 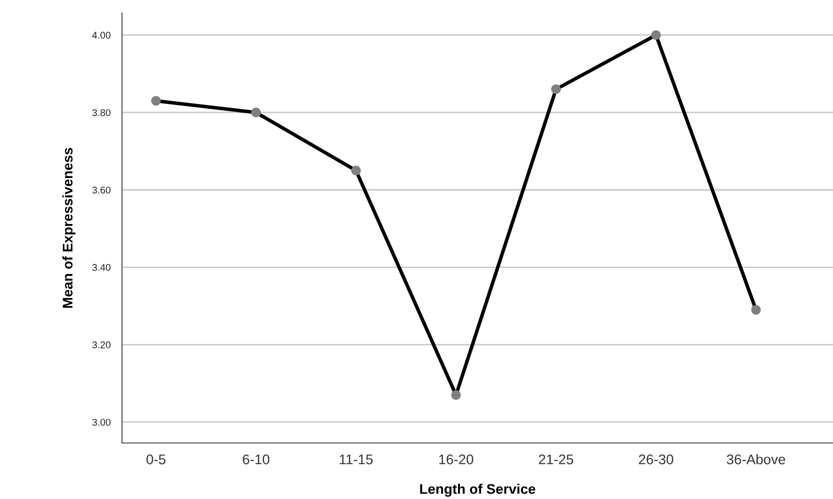 What do you see at coordinates (69, 228) in the screenshot?
I see `y-axis-title: Mean of Expressiveness` at bounding box center [69, 228].